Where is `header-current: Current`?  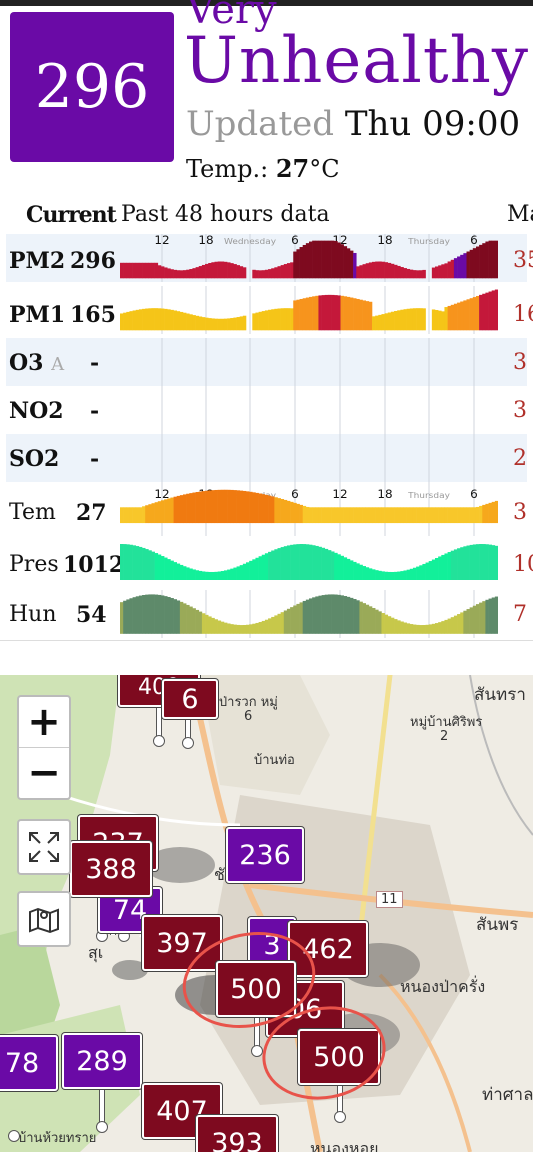 header-current: Current is located at coordinates (71, 215).